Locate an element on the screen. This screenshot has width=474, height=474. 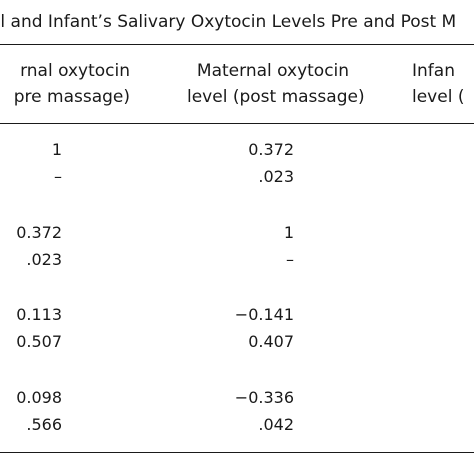
header-maternal-post-line2: level (post massage) is located at coordinates (276, 97).